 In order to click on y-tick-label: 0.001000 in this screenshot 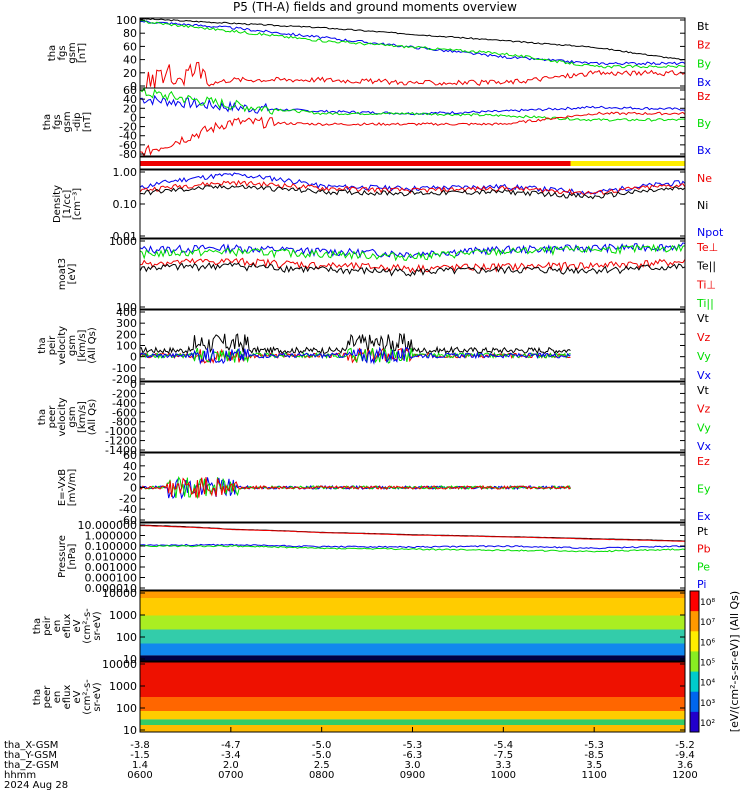, I will do `click(111, 567)`.